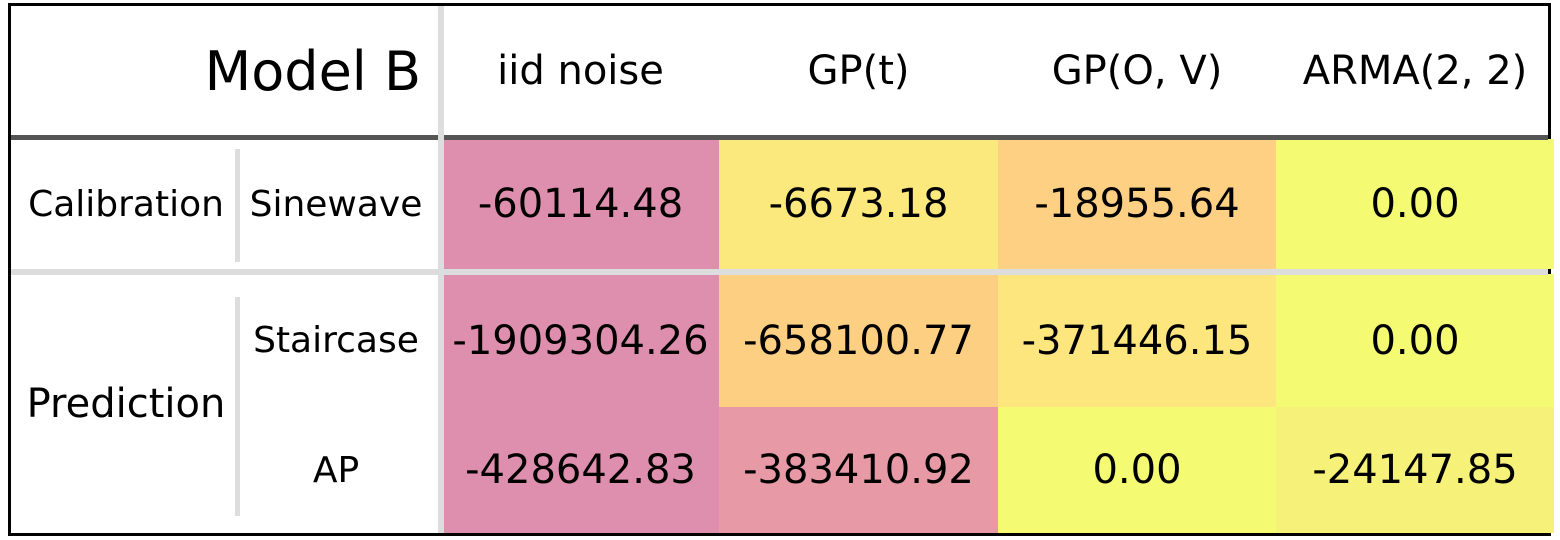  I want to click on row-label-staircase: Staircase, so click(336, 340).